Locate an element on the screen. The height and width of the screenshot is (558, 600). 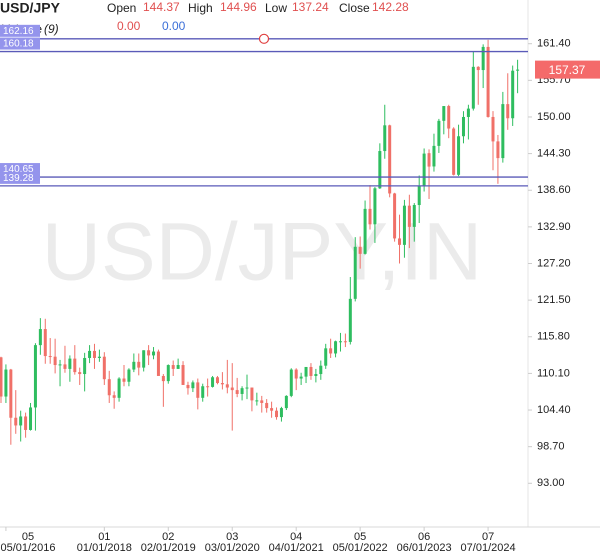
x-tick-month: 03 is located at coordinates (232, 537).